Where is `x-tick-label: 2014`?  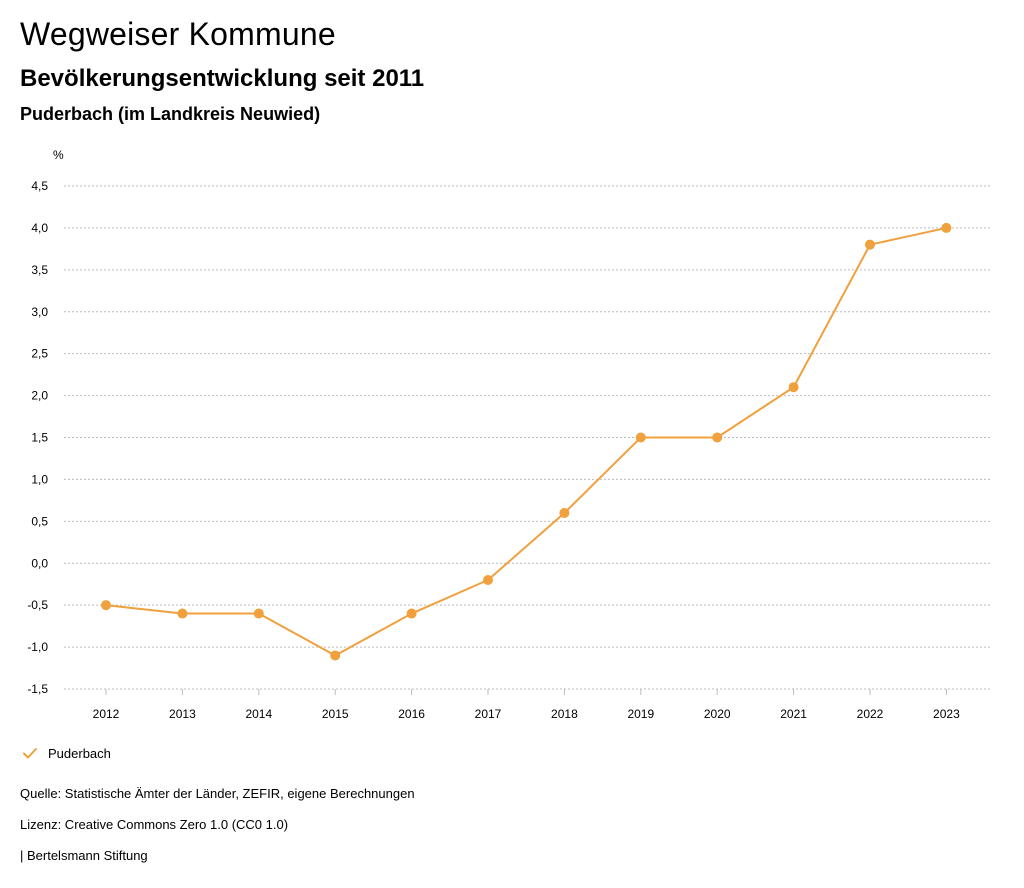 x-tick-label: 2014 is located at coordinates (258, 714).